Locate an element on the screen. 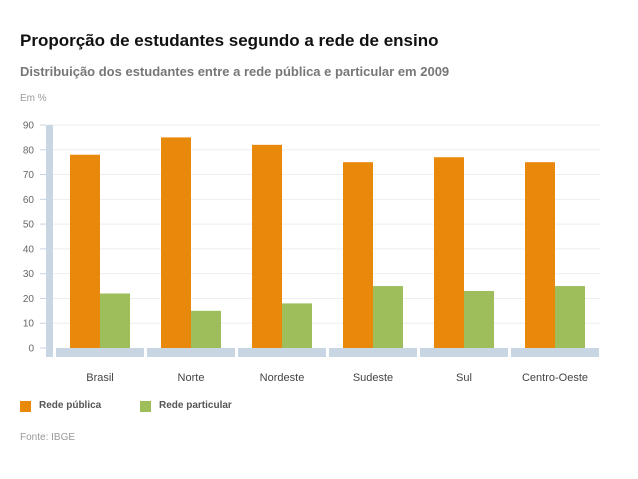  bar-rede-particular-sudeste is located at coordinates (388, 317).